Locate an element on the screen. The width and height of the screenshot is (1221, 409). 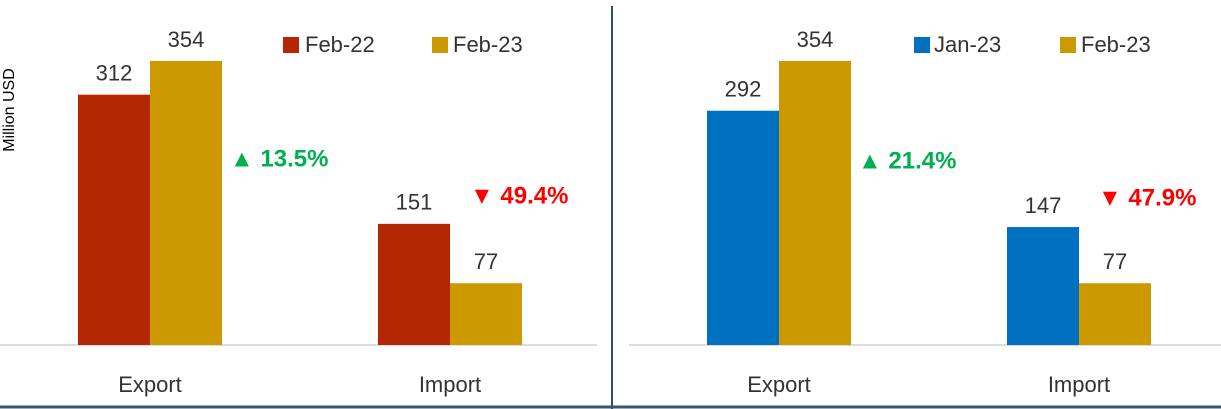
annotation: ▼ 49.4% is located at coordinates (519, 195).